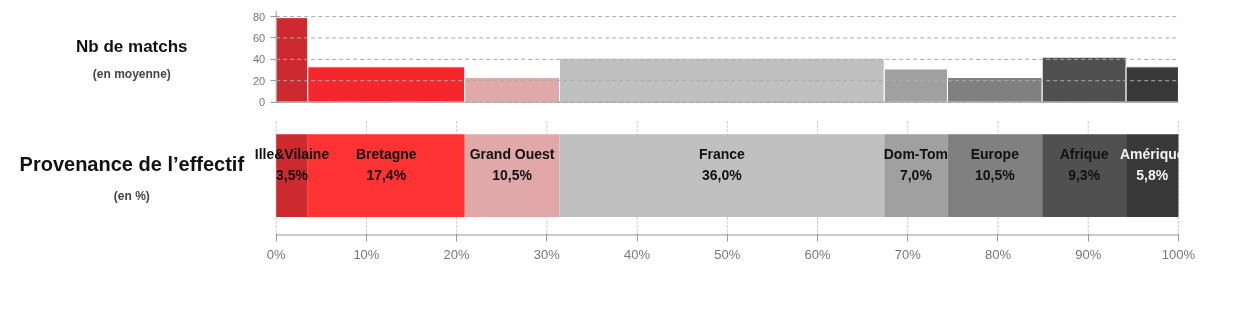 This screenshot has width=1244, height=331. What do you see at coordinates (131, 196) in the screenshot?
I see `text: (en %)` at bounding box center [131, 196].